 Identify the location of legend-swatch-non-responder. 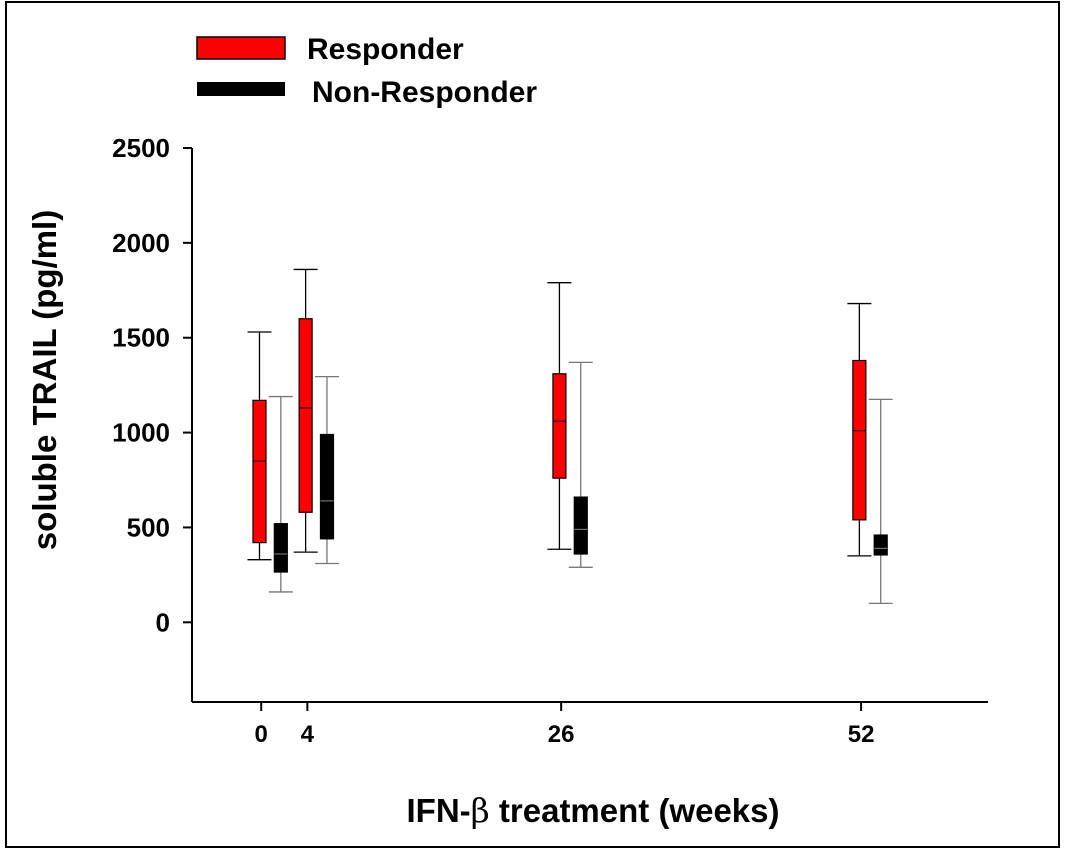
(241, 89).